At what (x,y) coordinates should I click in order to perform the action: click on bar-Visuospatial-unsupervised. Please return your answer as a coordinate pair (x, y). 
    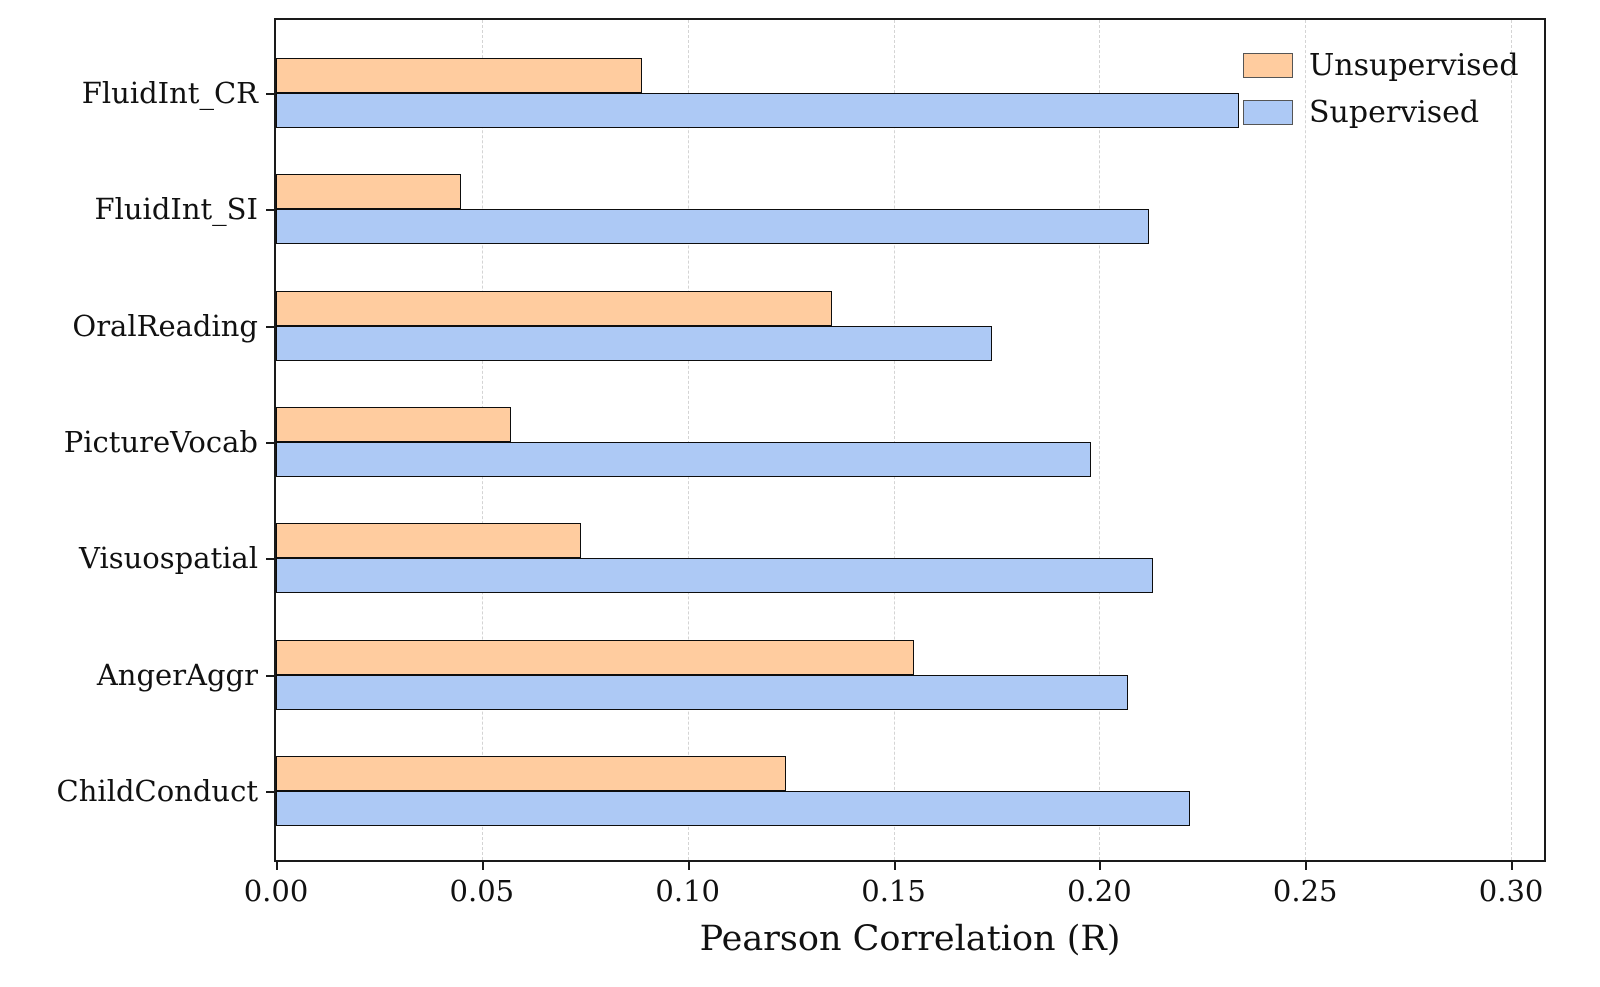
    Looking at the image, I should click on (428, 541).